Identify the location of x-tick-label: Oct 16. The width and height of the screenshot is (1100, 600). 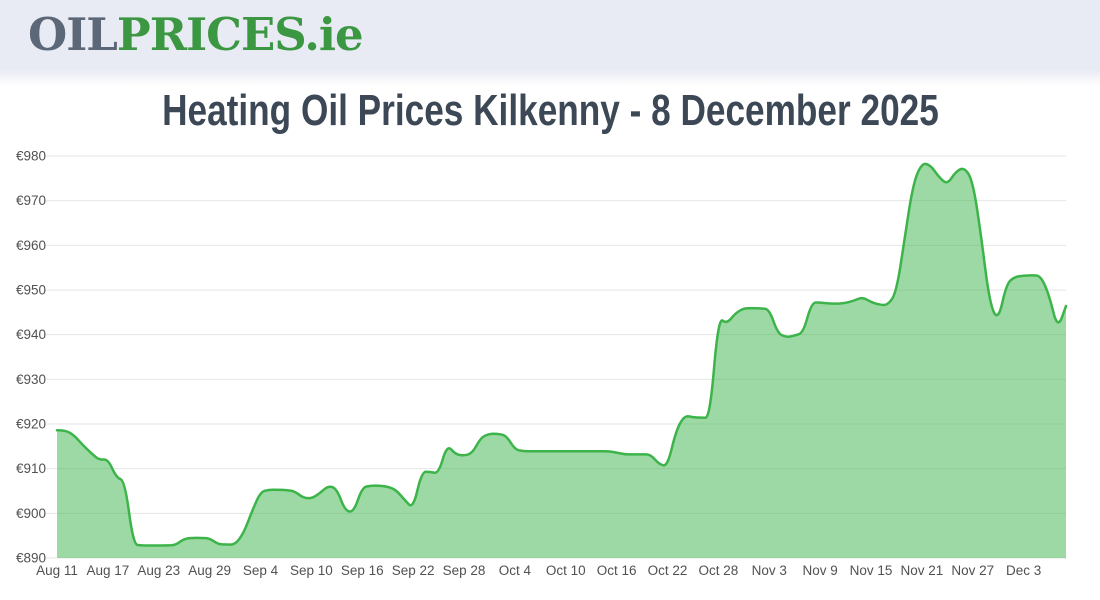
(617, 570).